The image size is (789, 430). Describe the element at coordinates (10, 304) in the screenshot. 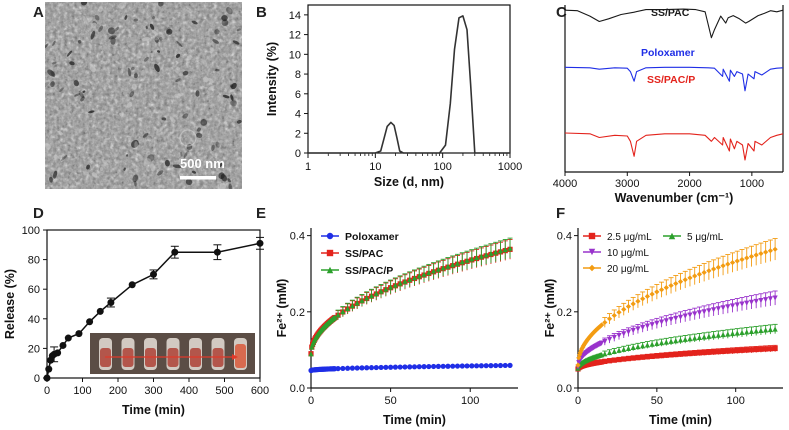

I see `y-axis-title: Release (%)` at that location.